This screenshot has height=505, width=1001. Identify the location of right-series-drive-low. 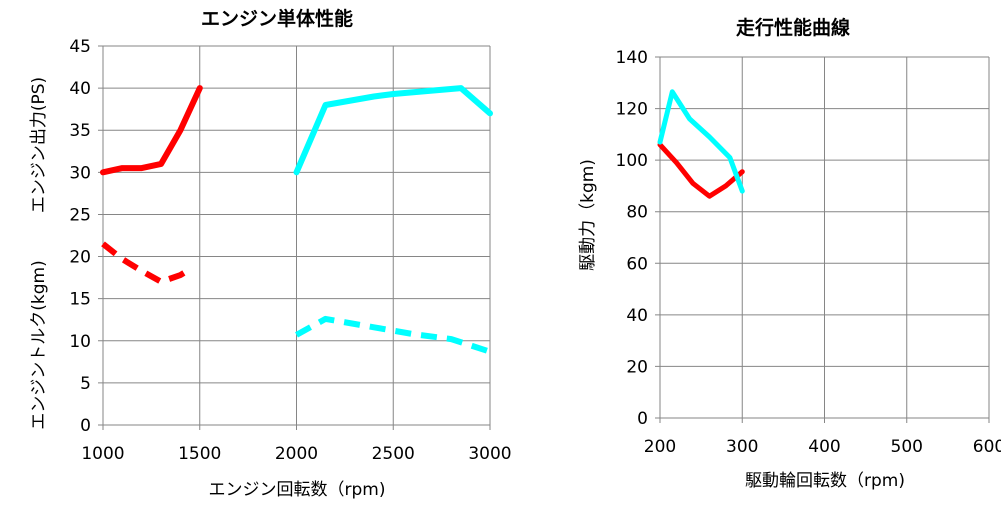
(701, 170).